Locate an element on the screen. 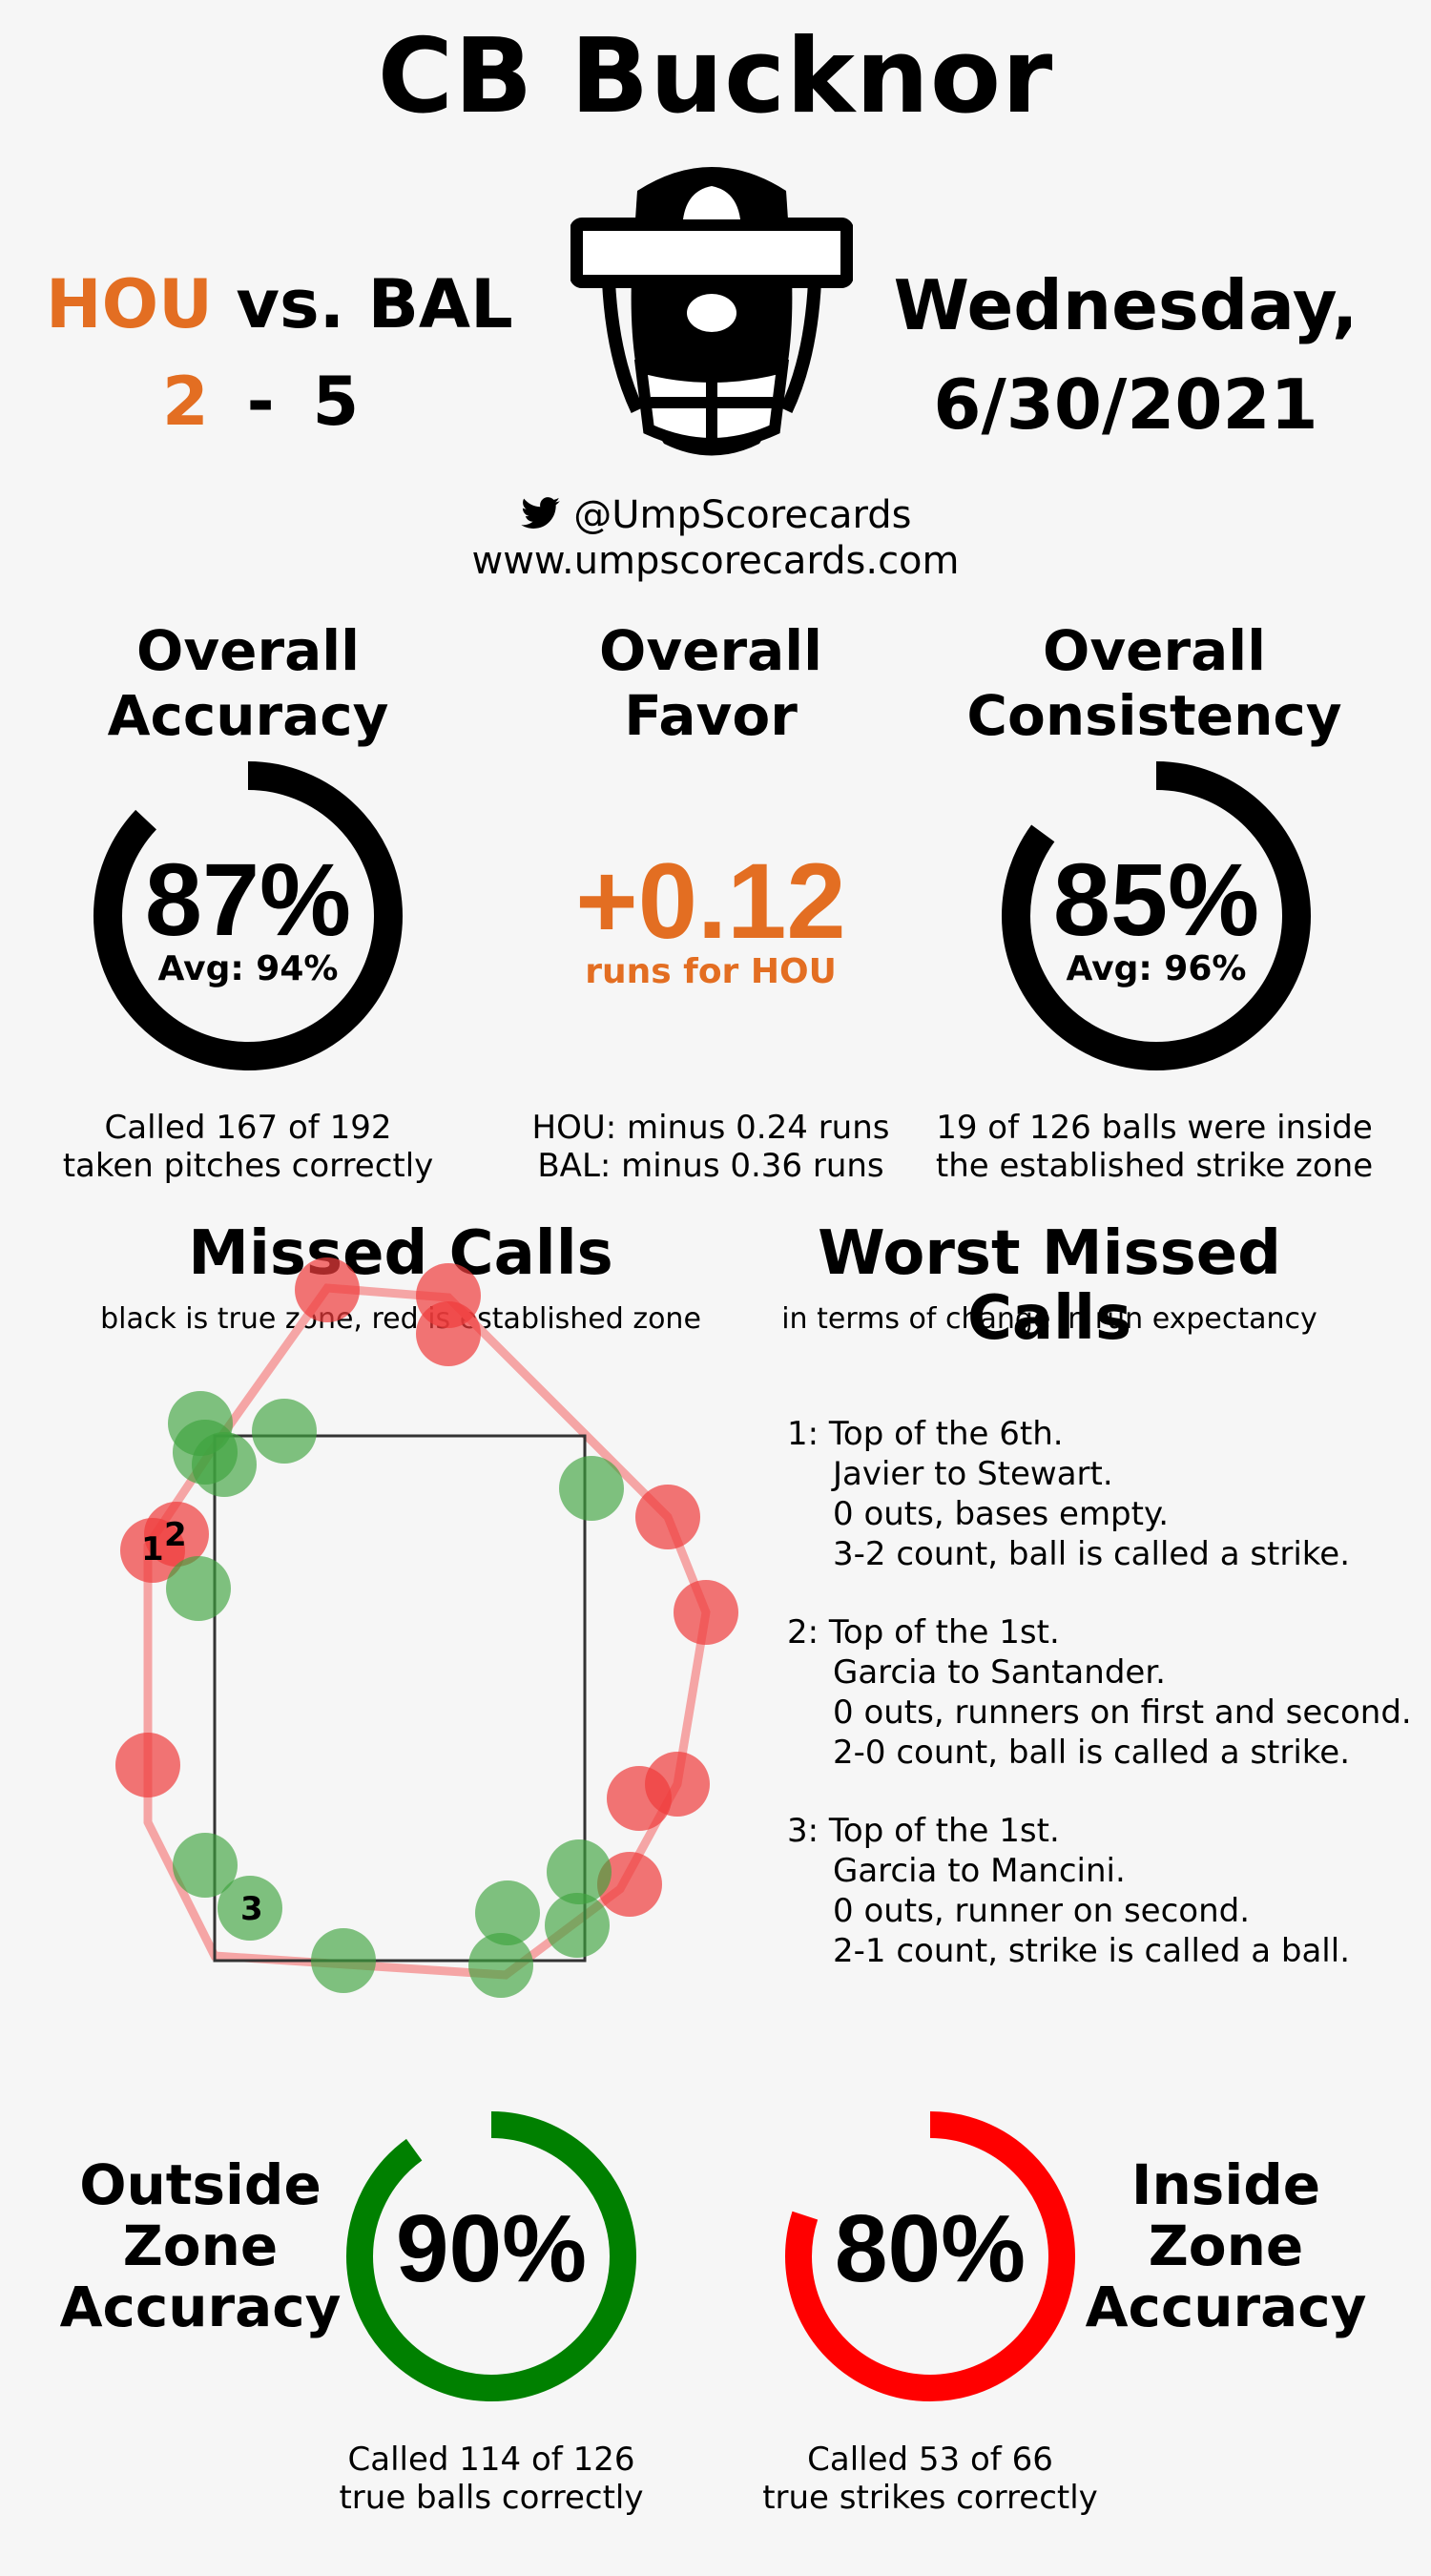 Image resolution: width=1431 pixels, height=2576 pixels. outside-zone-note-line2: true balls correctly is located at coordinates (491, 2498).